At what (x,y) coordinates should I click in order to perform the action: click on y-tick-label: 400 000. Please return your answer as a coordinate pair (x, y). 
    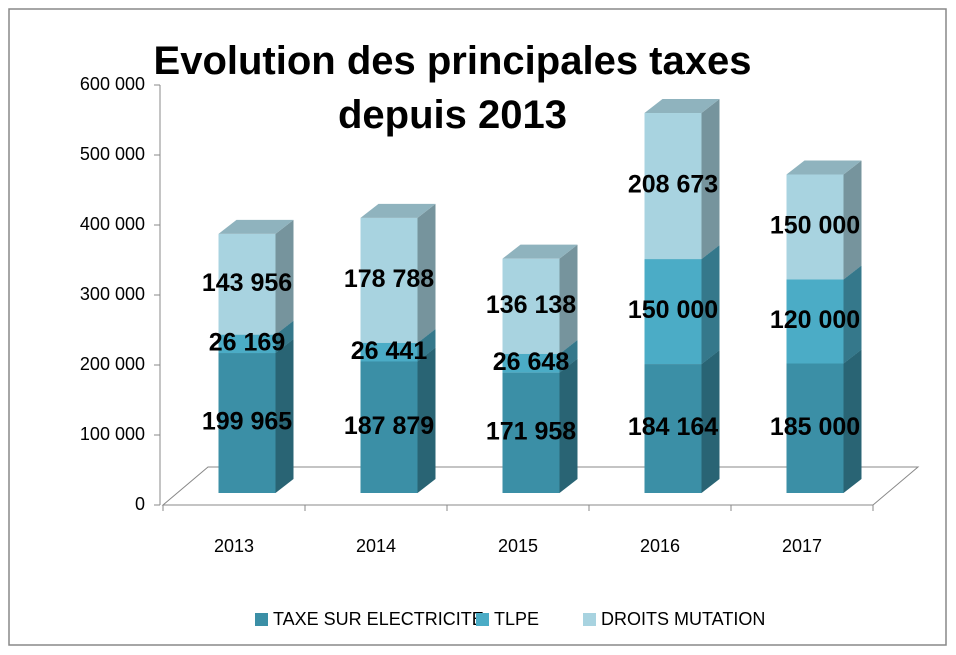
    Looking at the image, I should click on (112, 224).